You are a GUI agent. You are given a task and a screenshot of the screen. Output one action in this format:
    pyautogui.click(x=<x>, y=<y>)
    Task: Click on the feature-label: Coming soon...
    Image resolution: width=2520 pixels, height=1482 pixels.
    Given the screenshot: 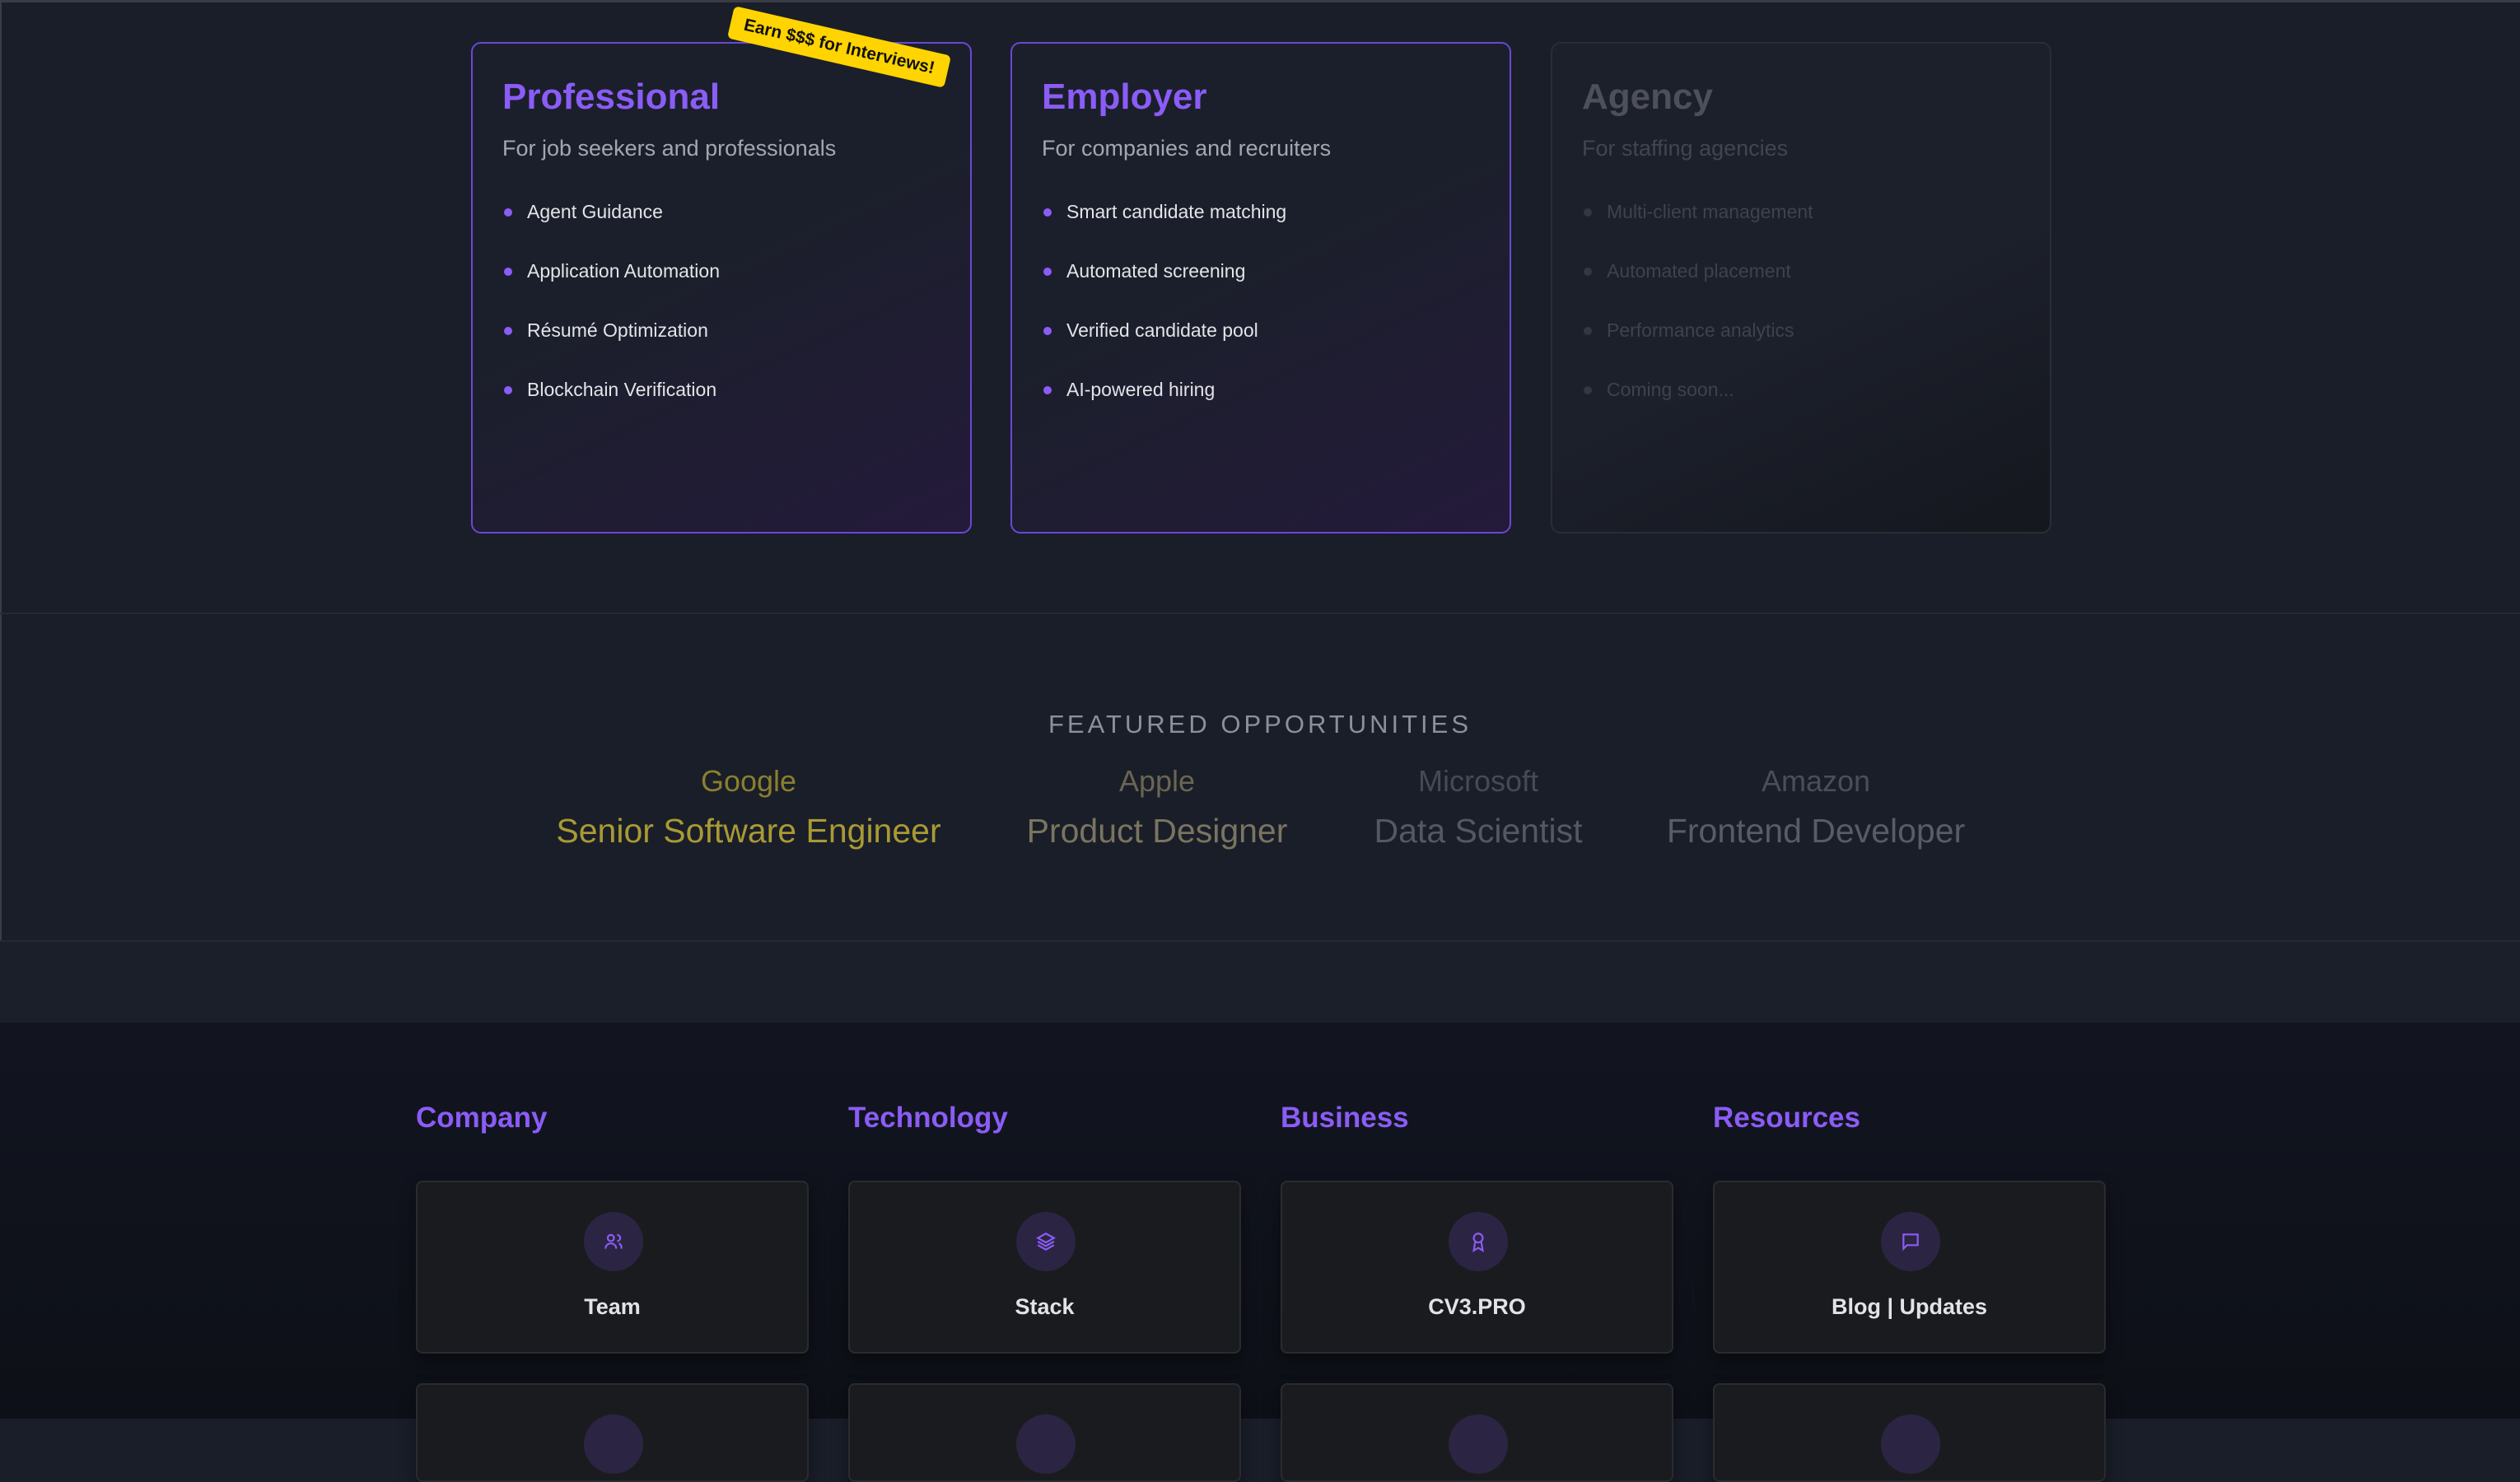 What is the action you would take?
    pyautogui.click(x=1670, y=389)
    